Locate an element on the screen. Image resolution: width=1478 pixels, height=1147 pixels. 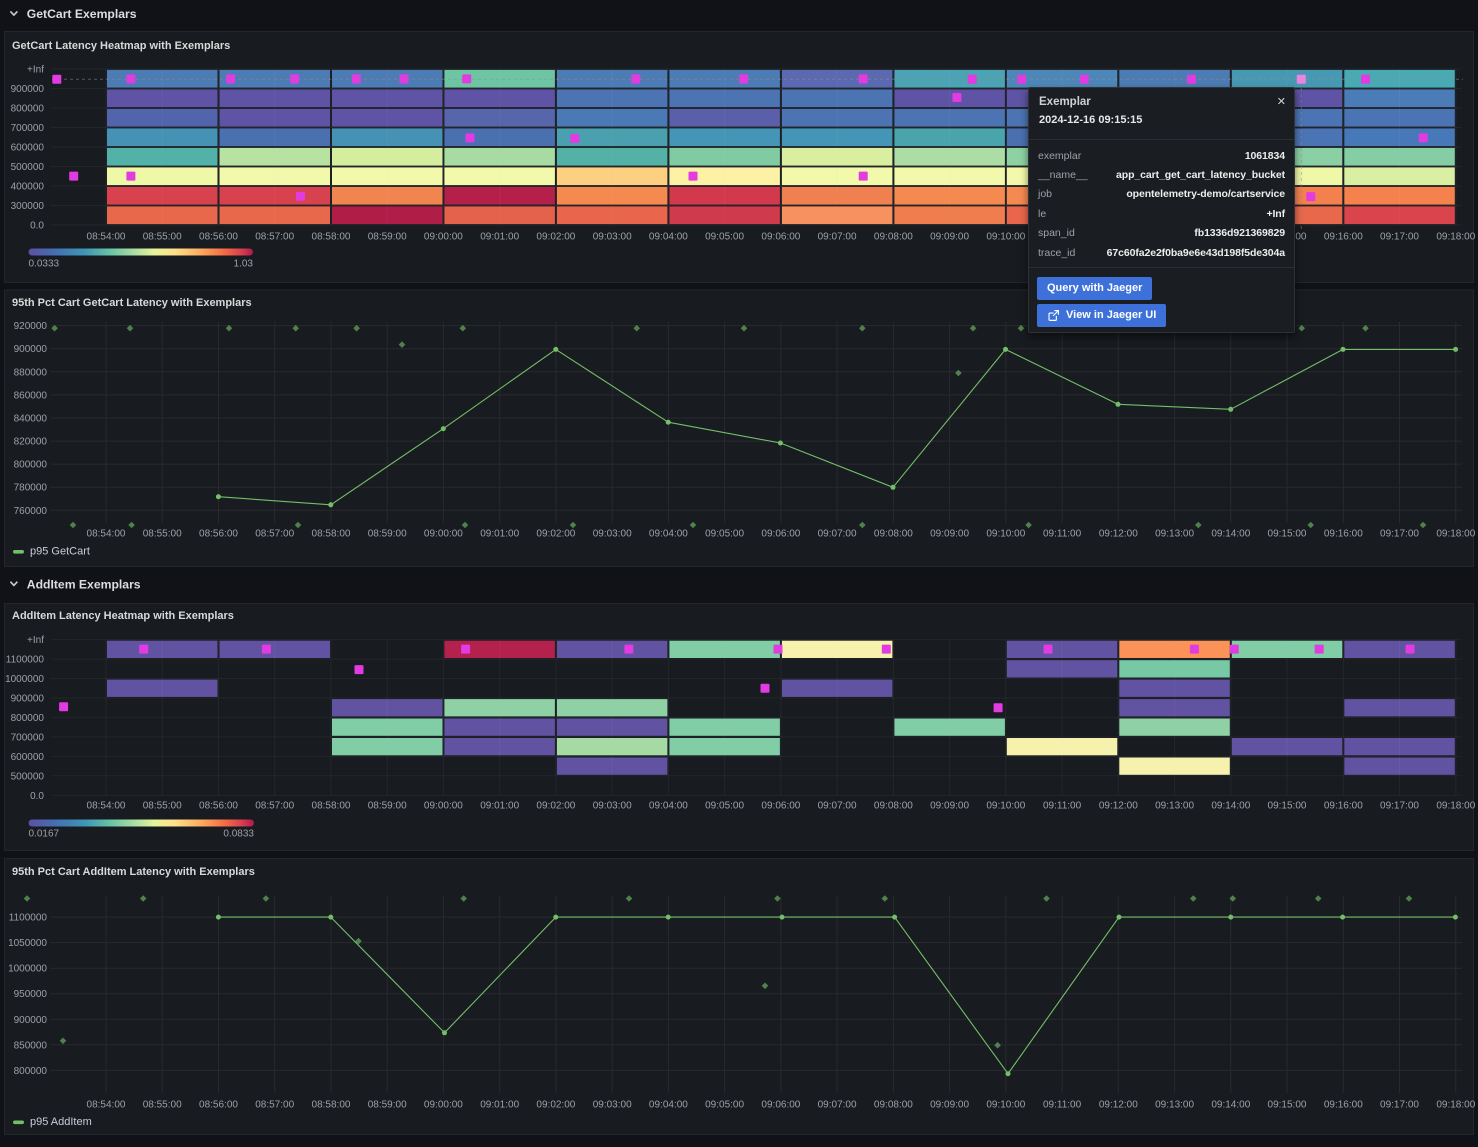
svg-text: 760000 is located at coordinates (31, 511).